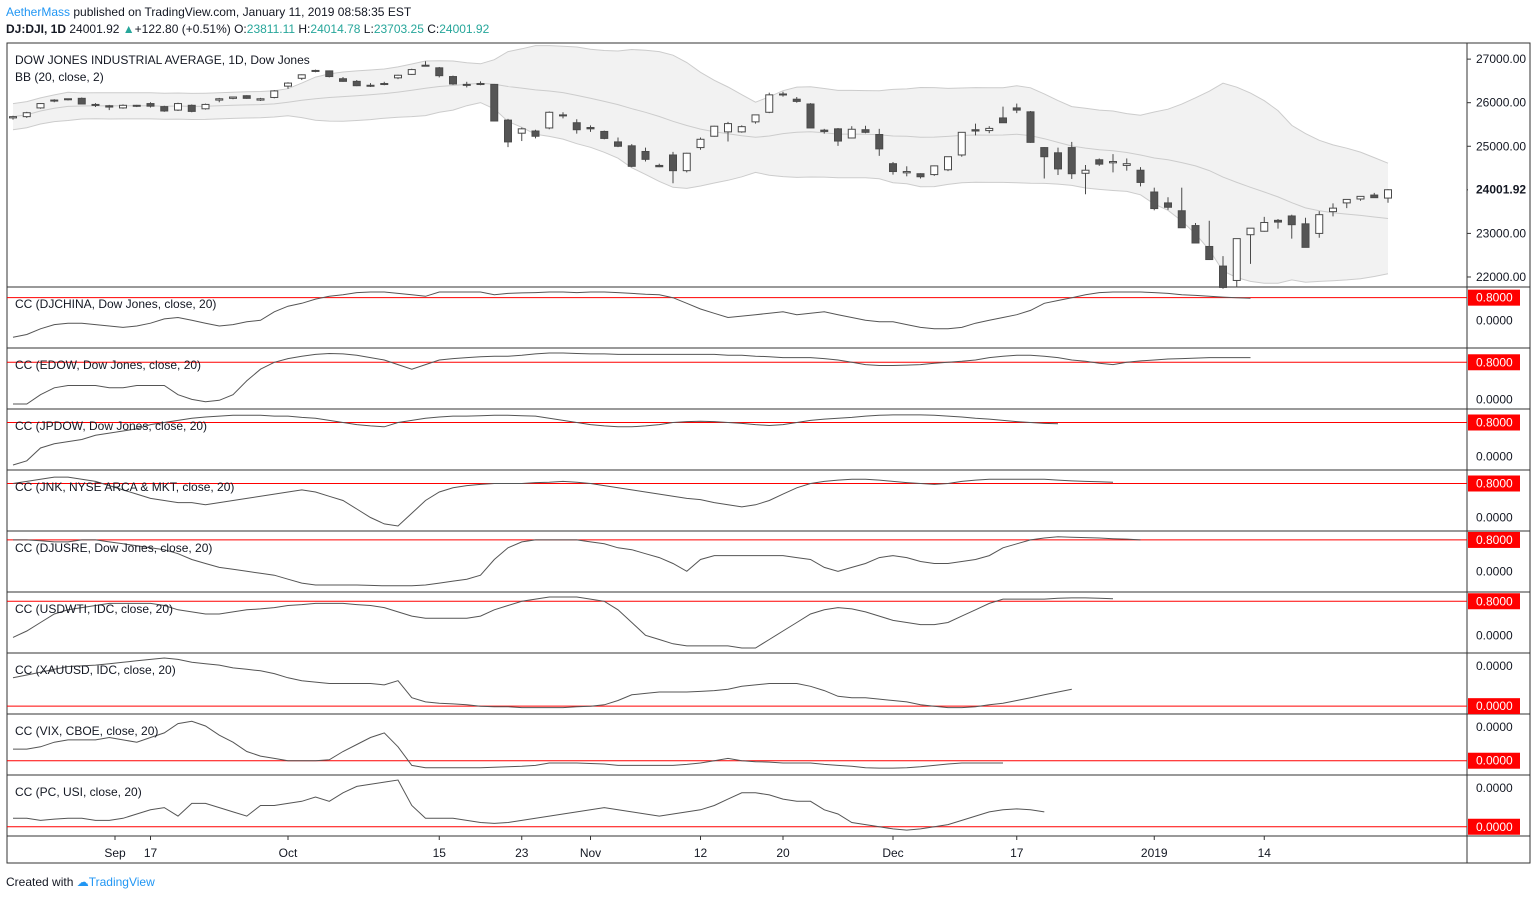 The width and height of the screenshot is (1537, 900). What do you see at coordinates (700, 104) in the screenshot?
I see `bollinger-upper-line` at bounding box center [700, 104].